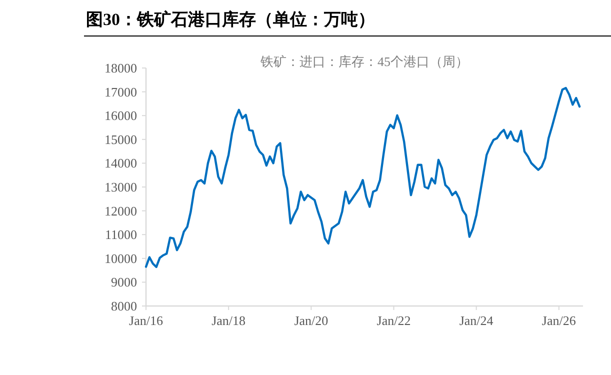 This screenshot has height=375, width=611. I want to click on y-tick-label: 9000, so click(124, 282).